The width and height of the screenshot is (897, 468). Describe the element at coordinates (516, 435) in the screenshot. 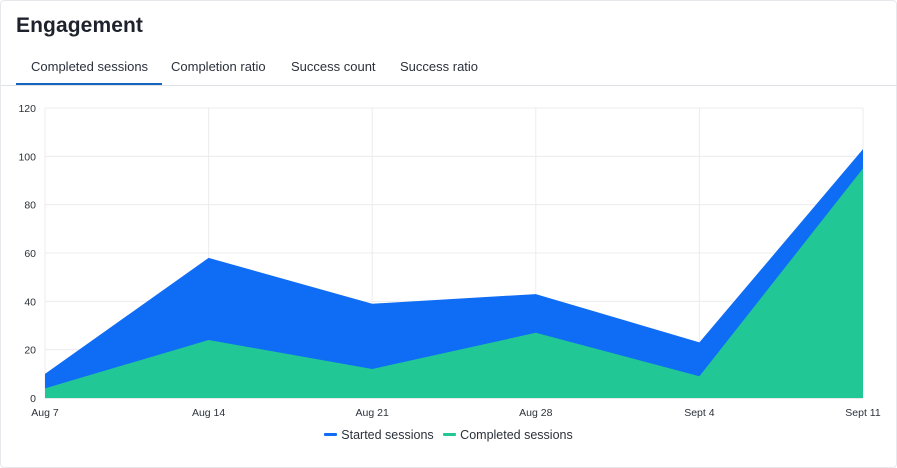

I see `legend-label-completed: Completed sessions` at that location.